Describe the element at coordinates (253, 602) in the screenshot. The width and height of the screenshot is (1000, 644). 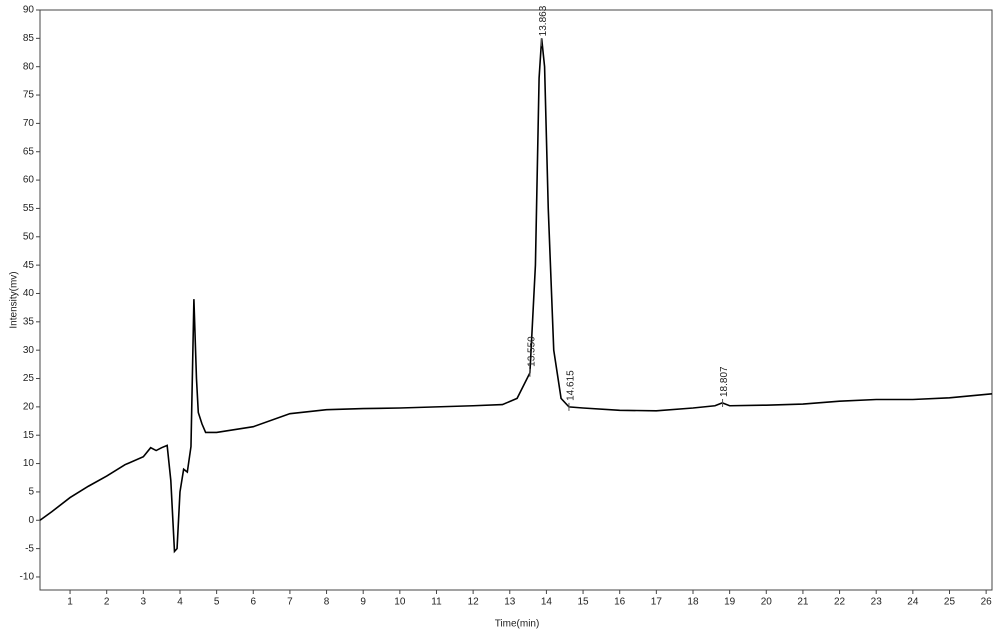
I see `x-tick-label: 6` at that location.